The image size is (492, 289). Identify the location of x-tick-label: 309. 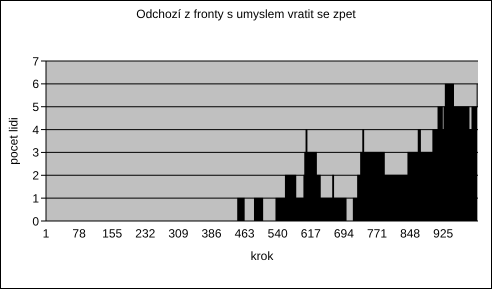
(178, 233).